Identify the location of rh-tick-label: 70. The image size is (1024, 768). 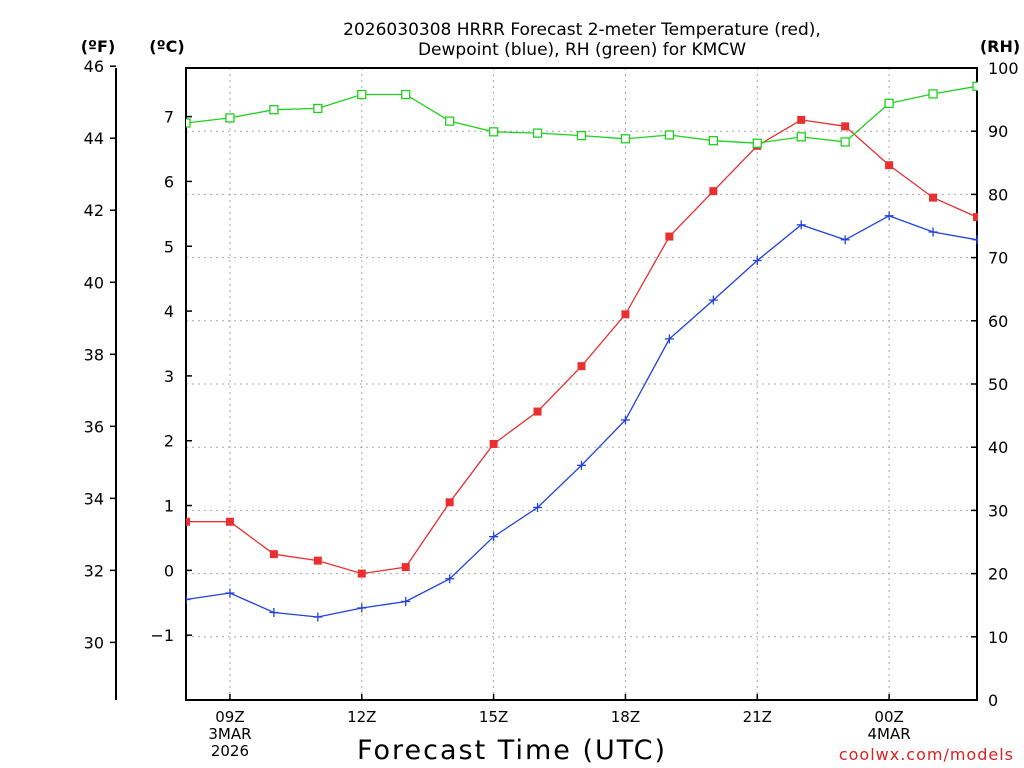
(998, 258).